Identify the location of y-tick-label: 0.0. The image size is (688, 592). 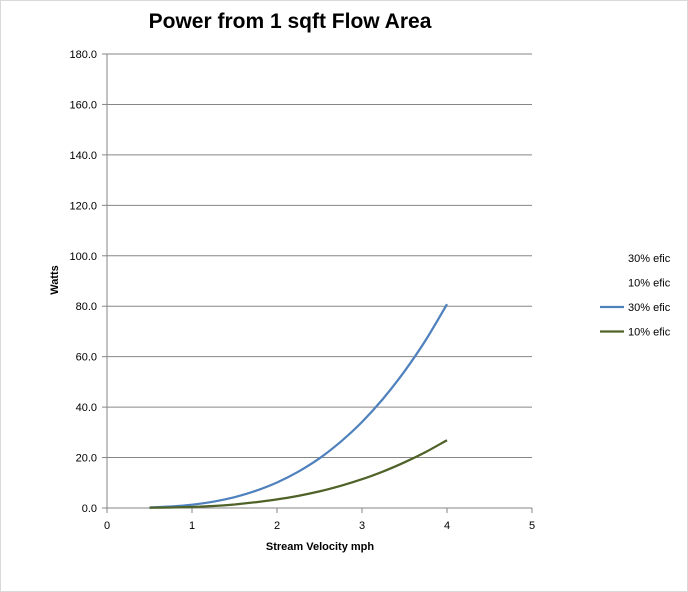
(89, 509).